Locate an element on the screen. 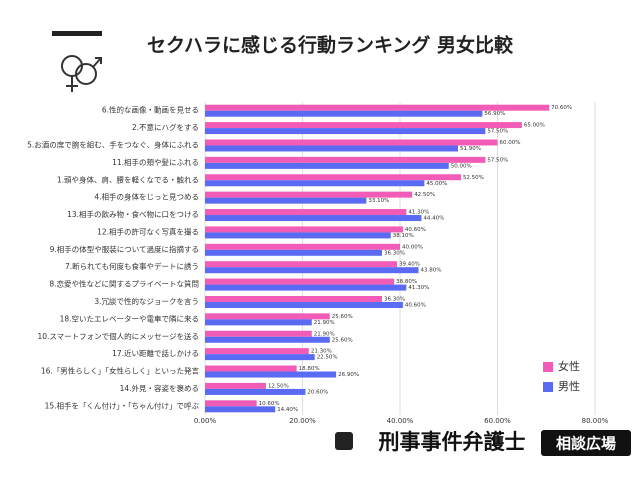  brand-tag: 相談広場 is located at coordinates (586, 444).